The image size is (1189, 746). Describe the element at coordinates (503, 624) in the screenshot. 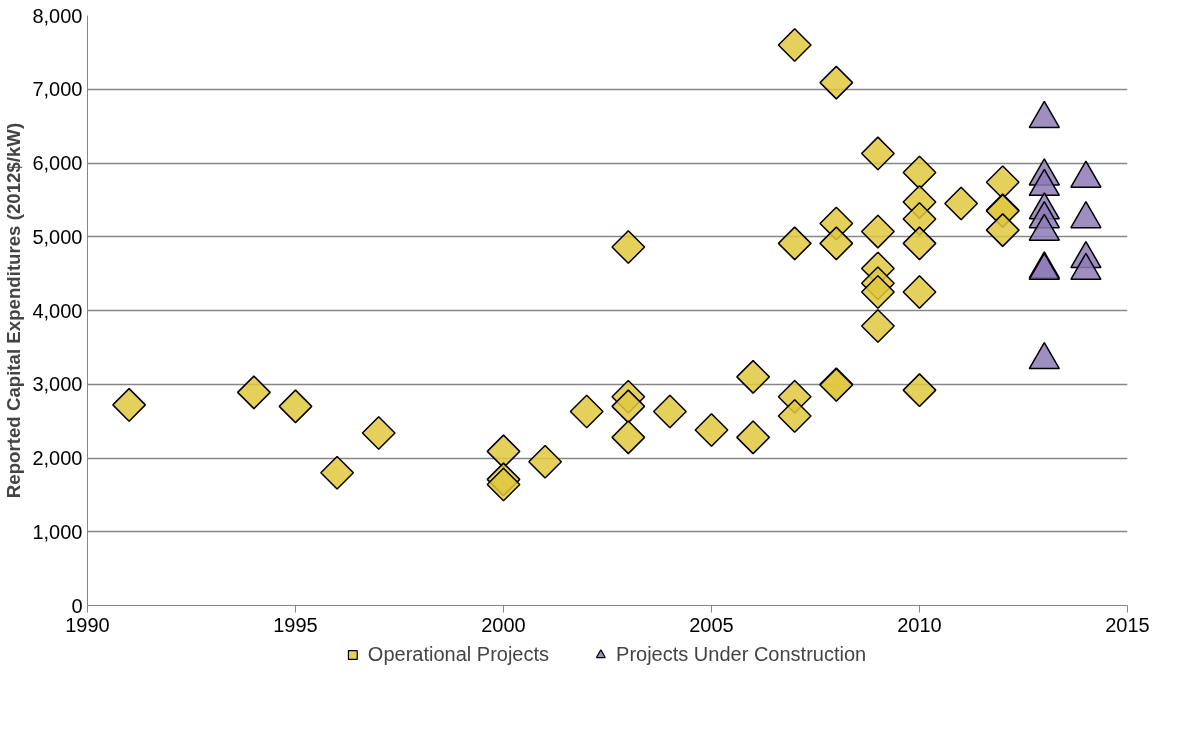

I see `x-tick-label: 2000` at that location.